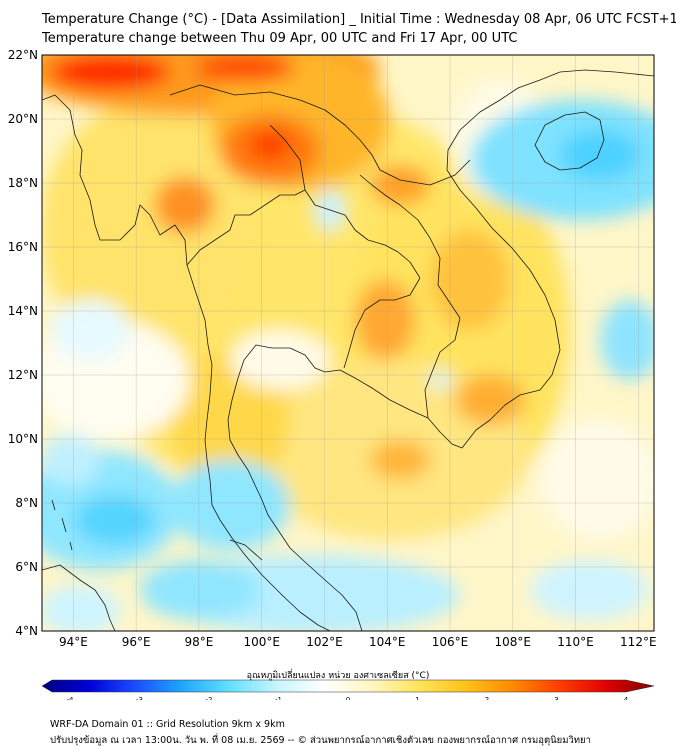 This screenshot has width=676, height=756. Describe the element at coordinates (450, 642) in the screenshot. I see `lon-tick-label: 106°E` at that location.